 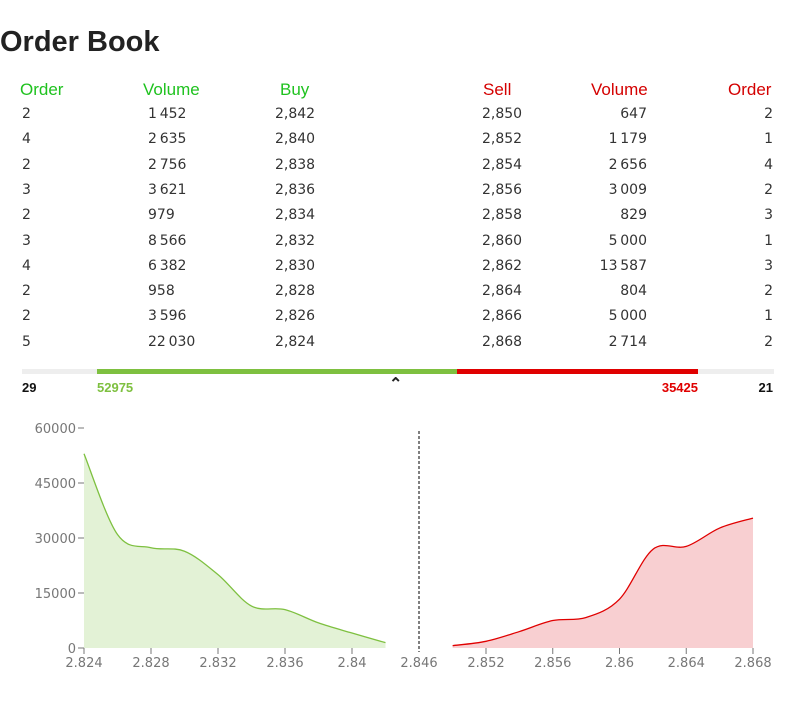 I want to click on sell-price-cell: 2,854, so click(x=502, y=164).